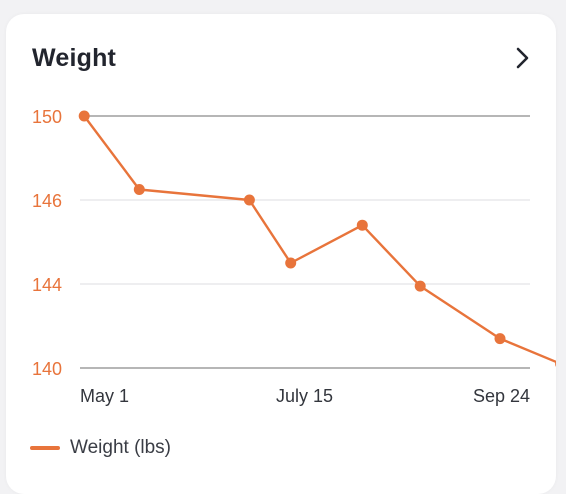 The height and width of the screenshot is (494, 566). I want to click on x-tick-label: Sep 24, so click(501, 396).